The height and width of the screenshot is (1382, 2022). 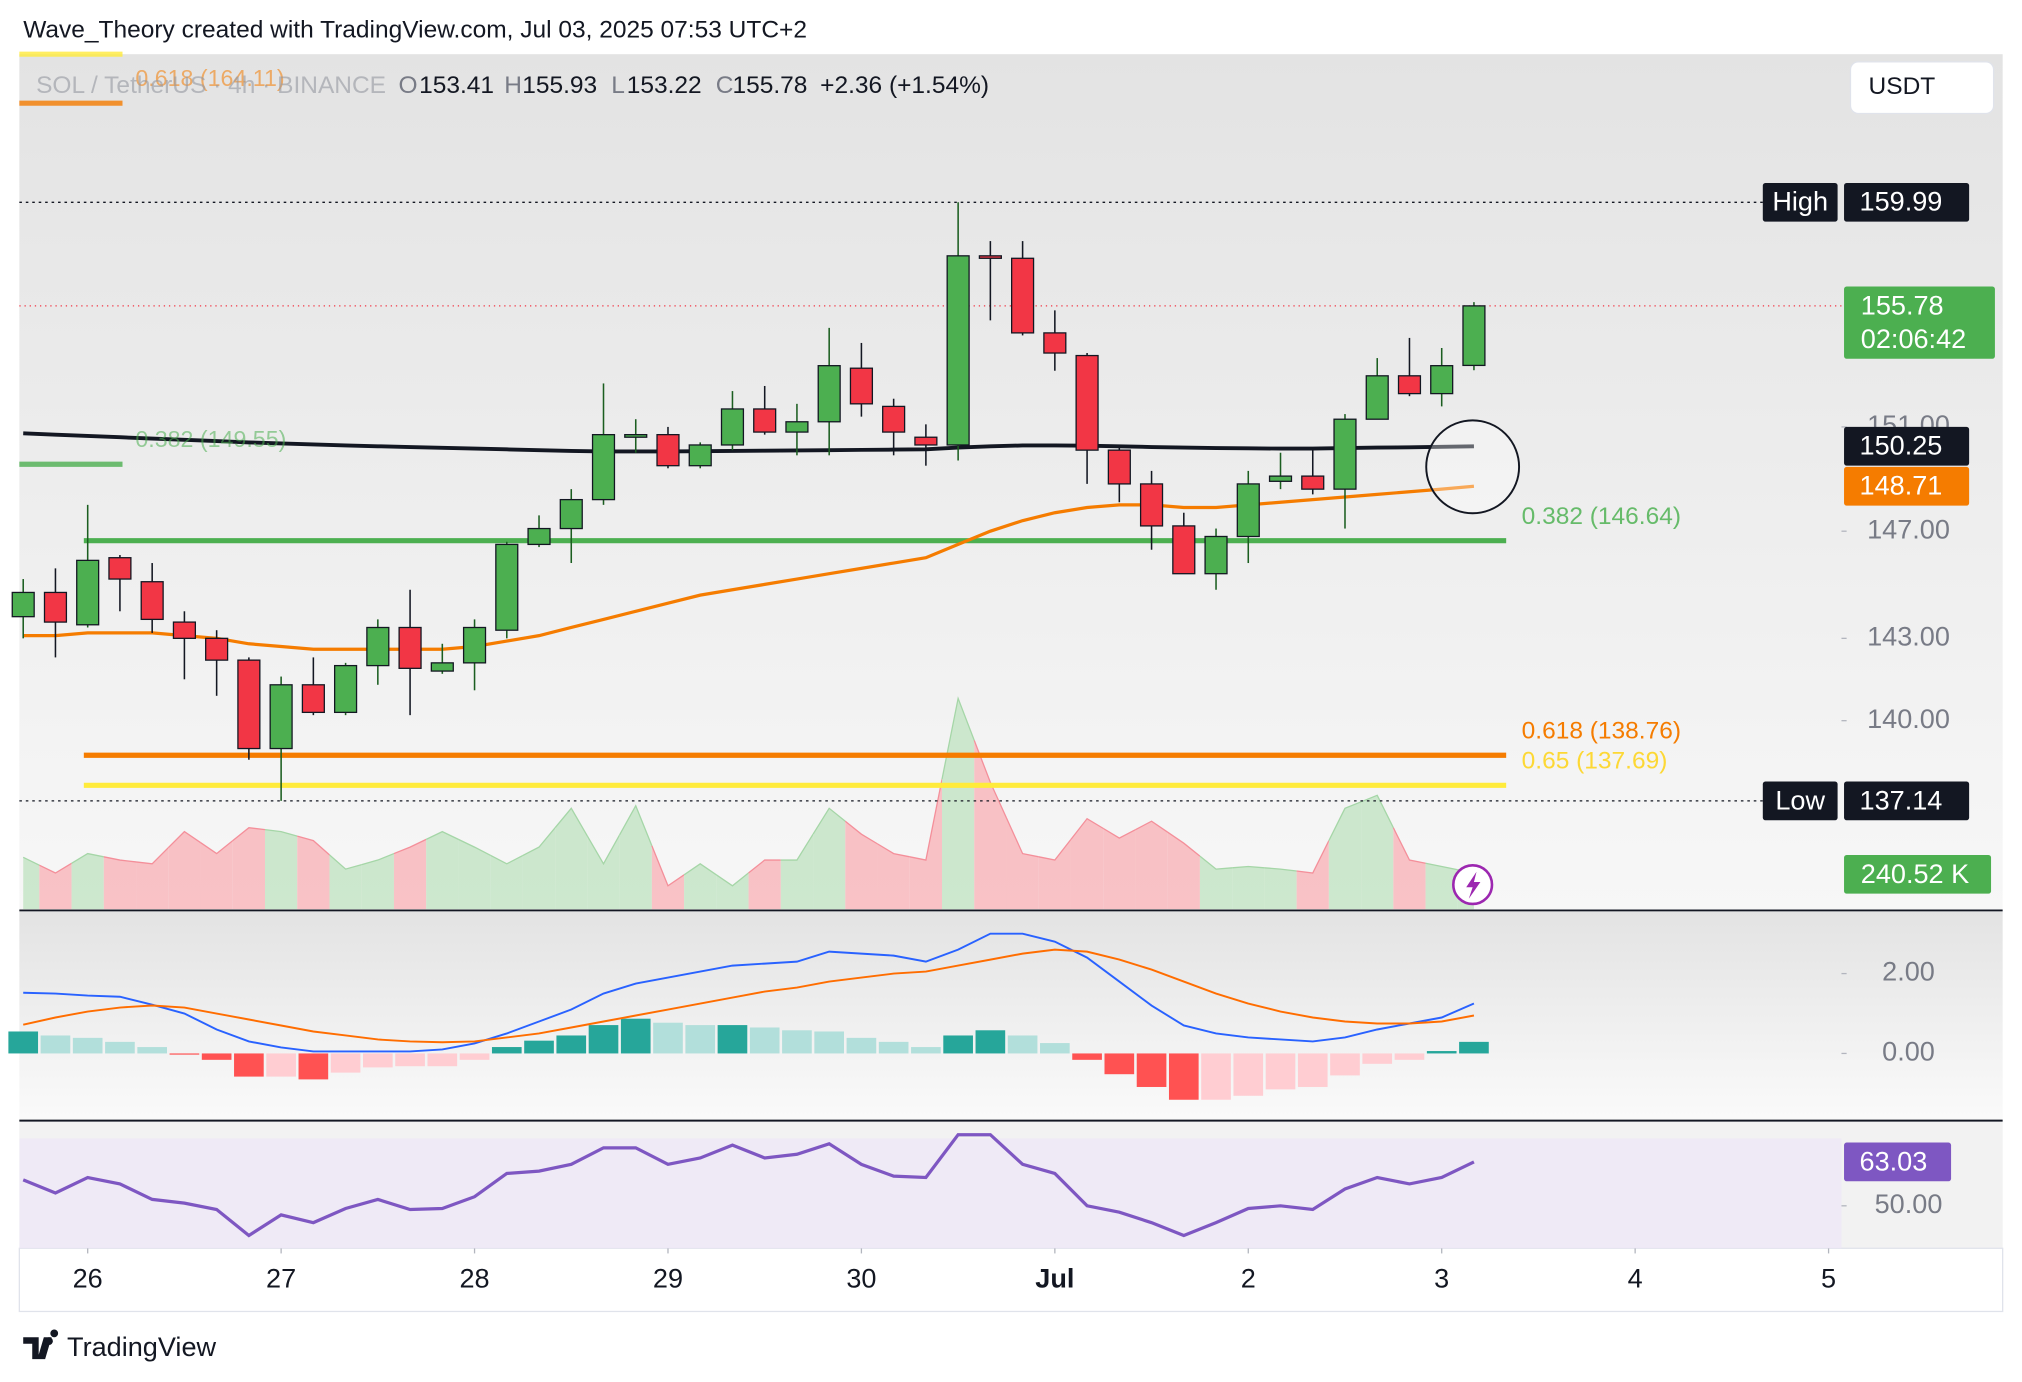 I want to click on annotation-circle, so click(x=1473, y=467).